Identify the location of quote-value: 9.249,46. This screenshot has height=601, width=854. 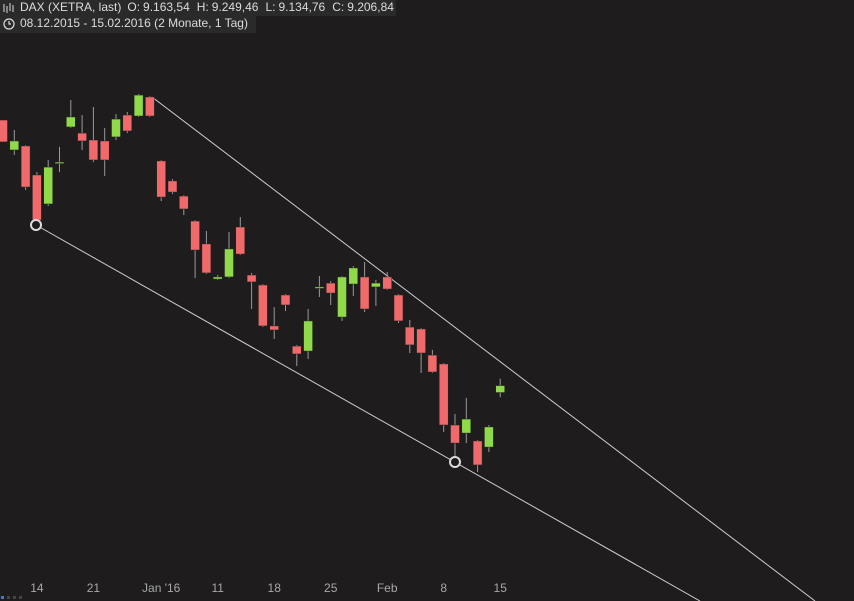
(235, 7).